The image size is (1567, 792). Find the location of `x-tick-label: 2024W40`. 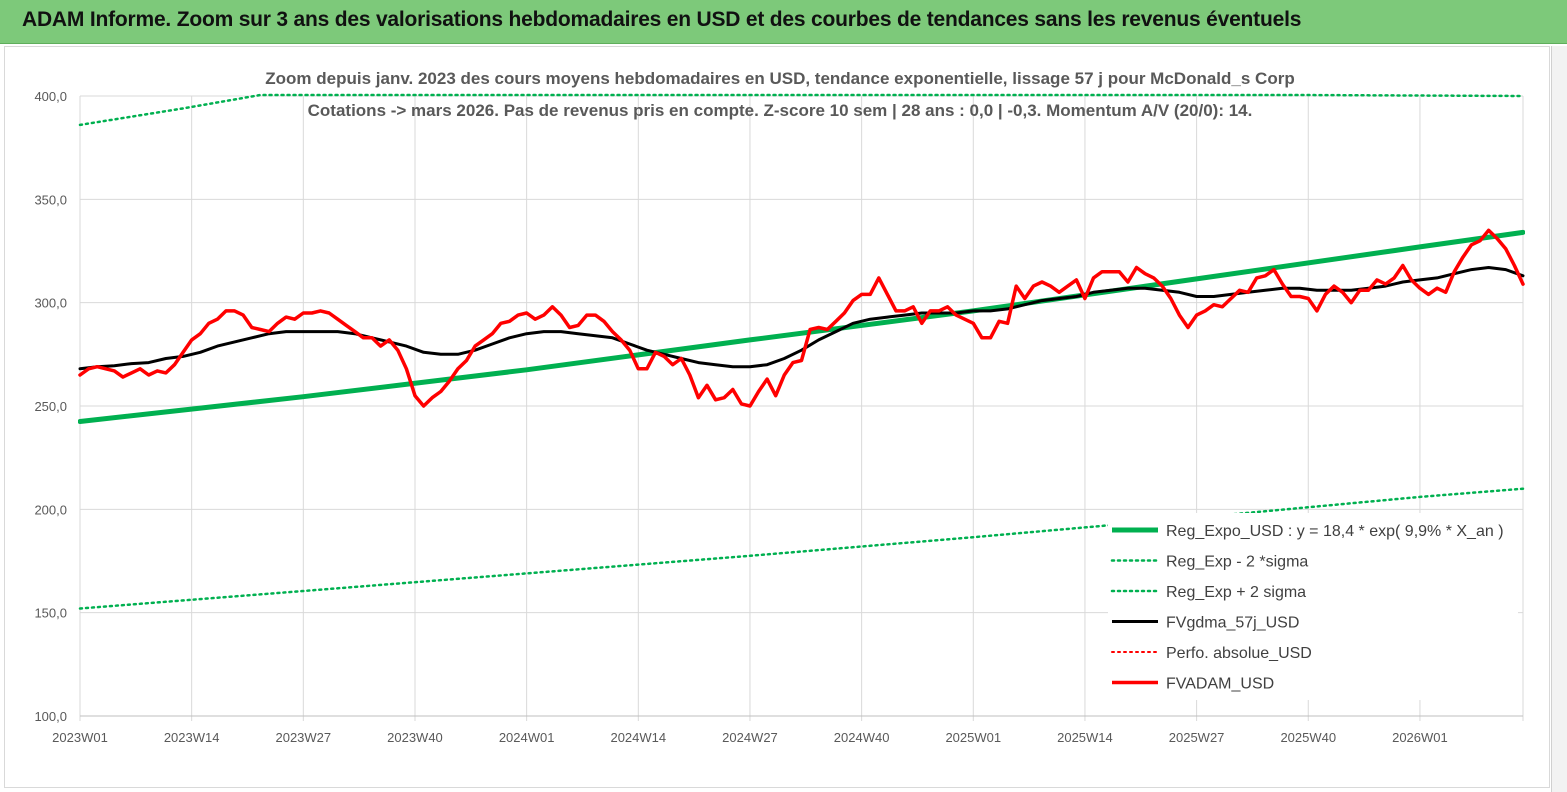

x-tick-label: 2024W40 is located at coordinates (862, 737).